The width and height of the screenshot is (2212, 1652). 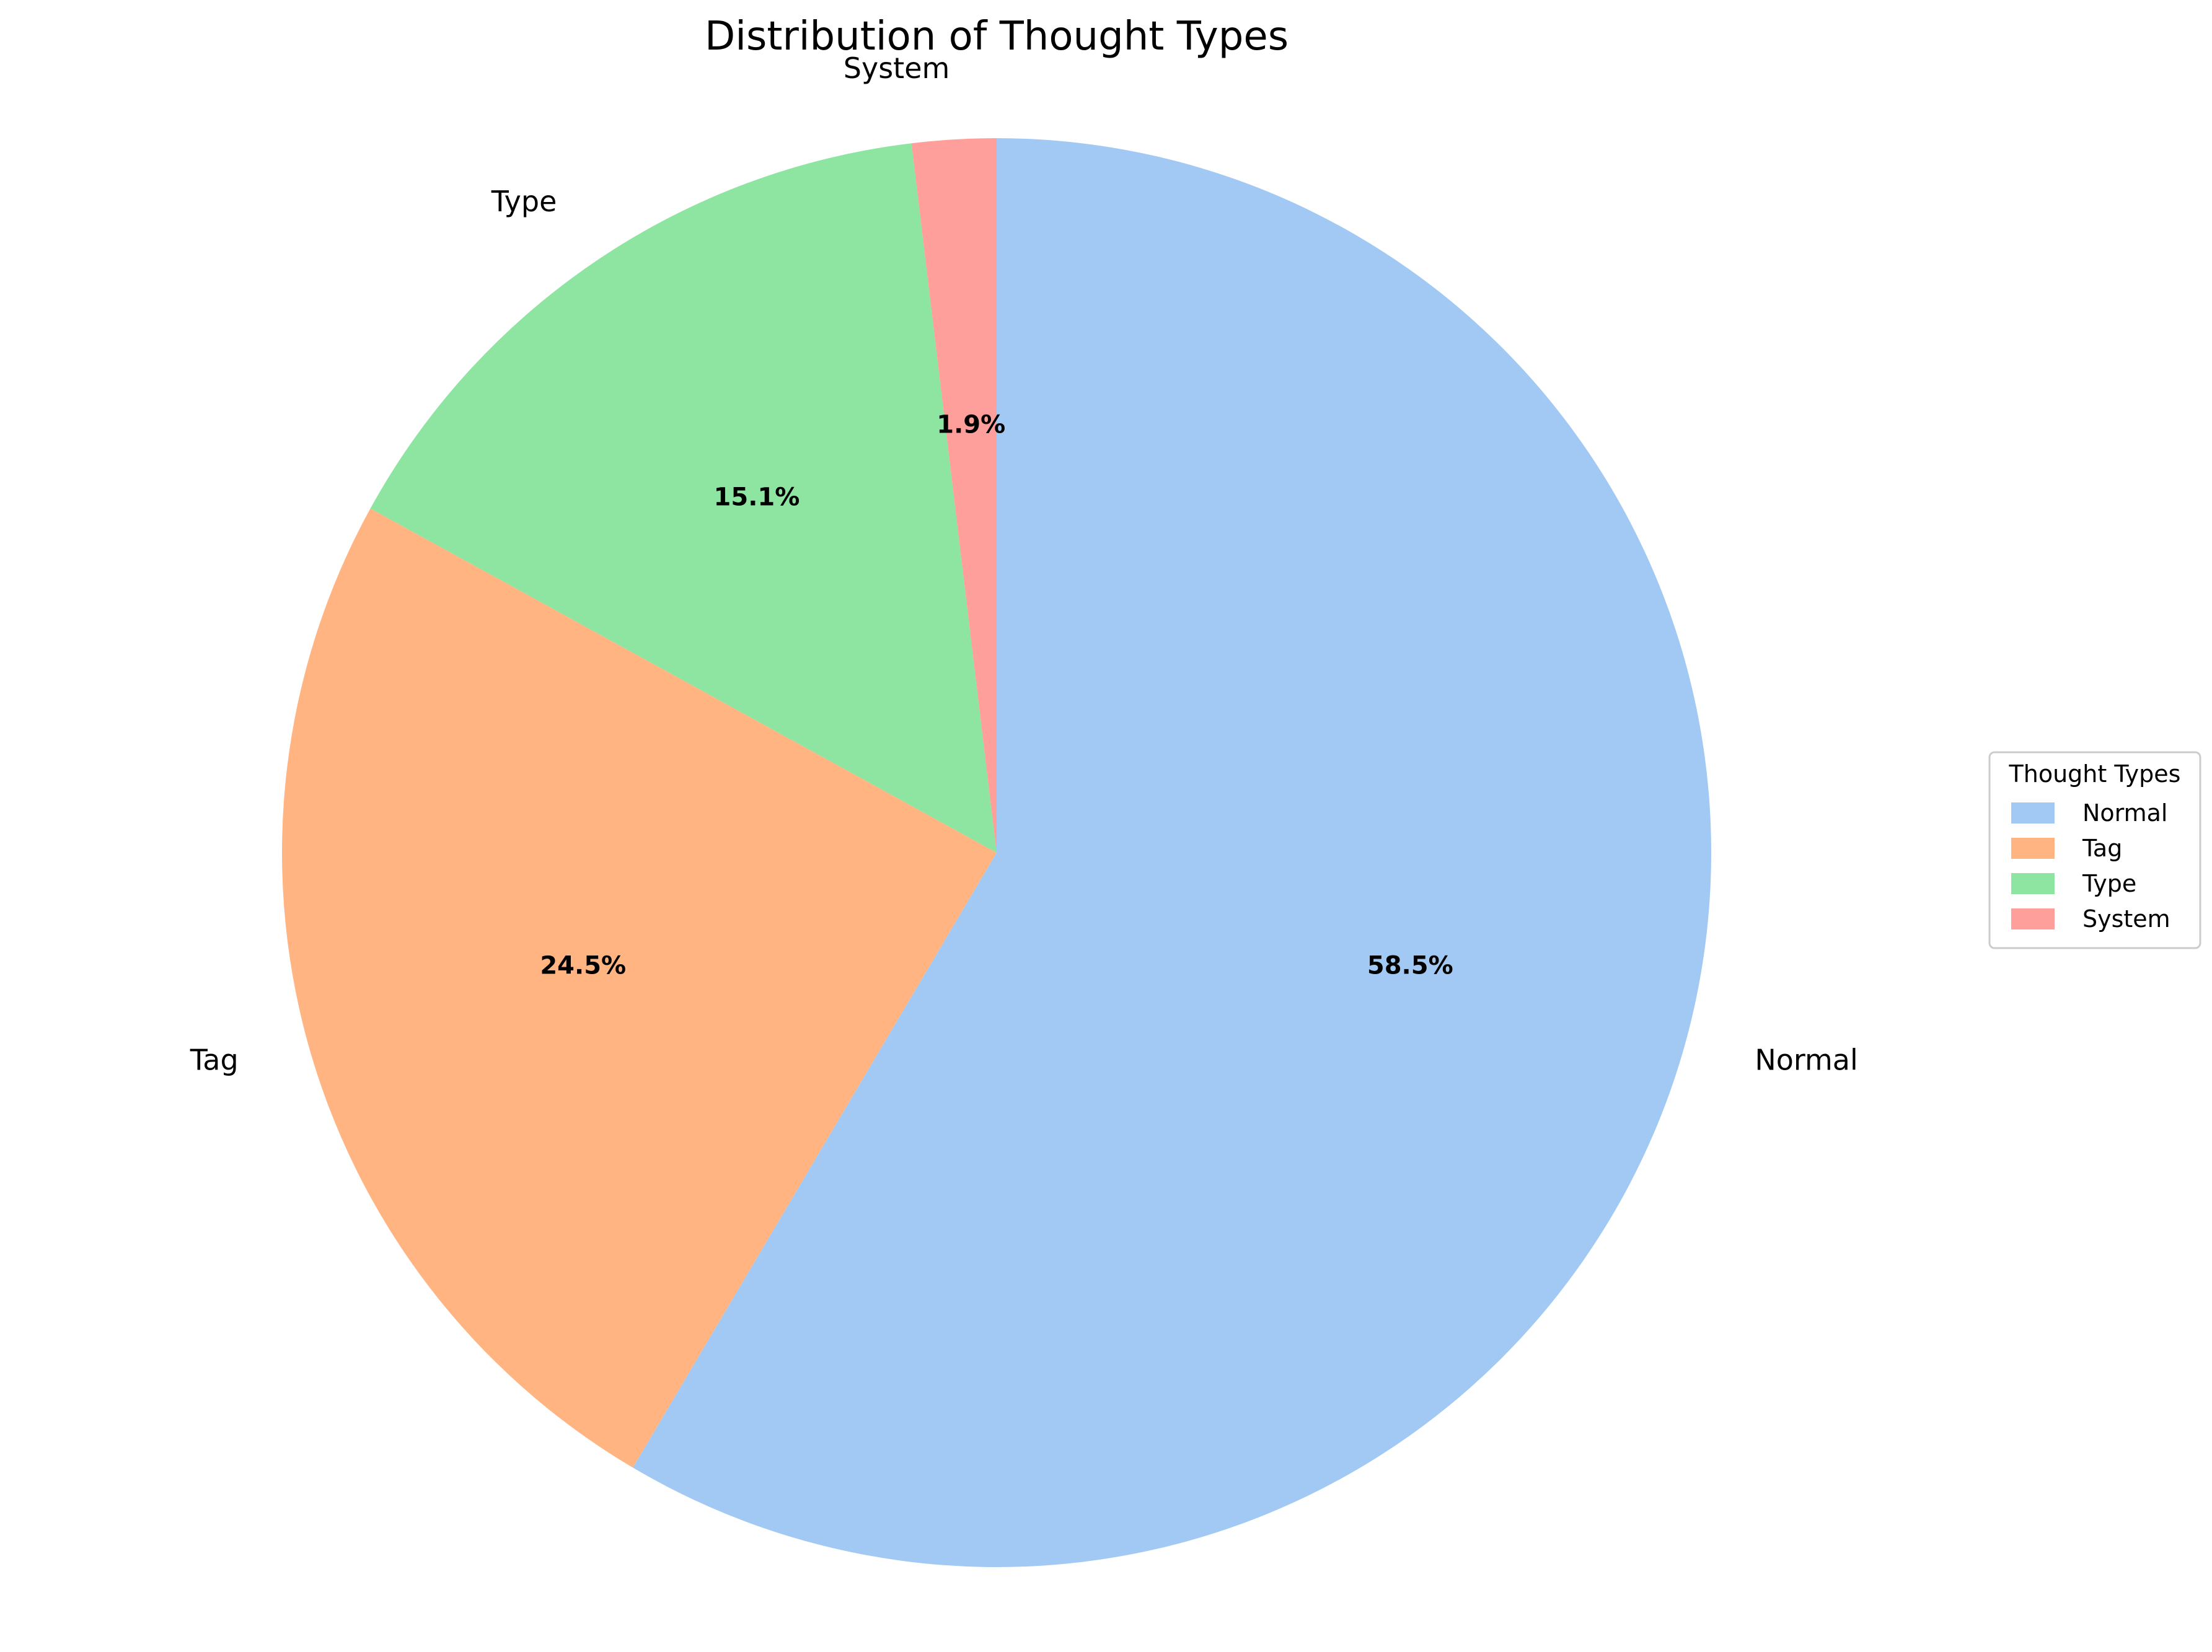 I want to click on pie-slice-label-type: Type, so click(x=524, y=201).